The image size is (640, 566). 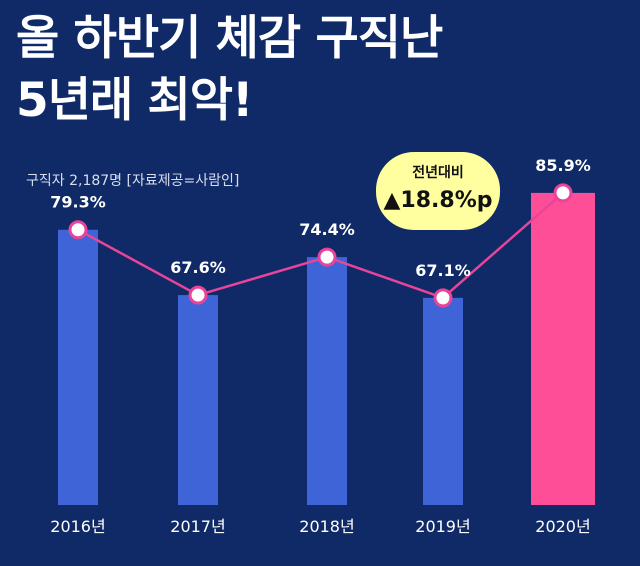 What do you see at coordinates (198, 267) in the screenshot?
I see `value-label-2017년: 67.6%` at bounding box center [198, 267].